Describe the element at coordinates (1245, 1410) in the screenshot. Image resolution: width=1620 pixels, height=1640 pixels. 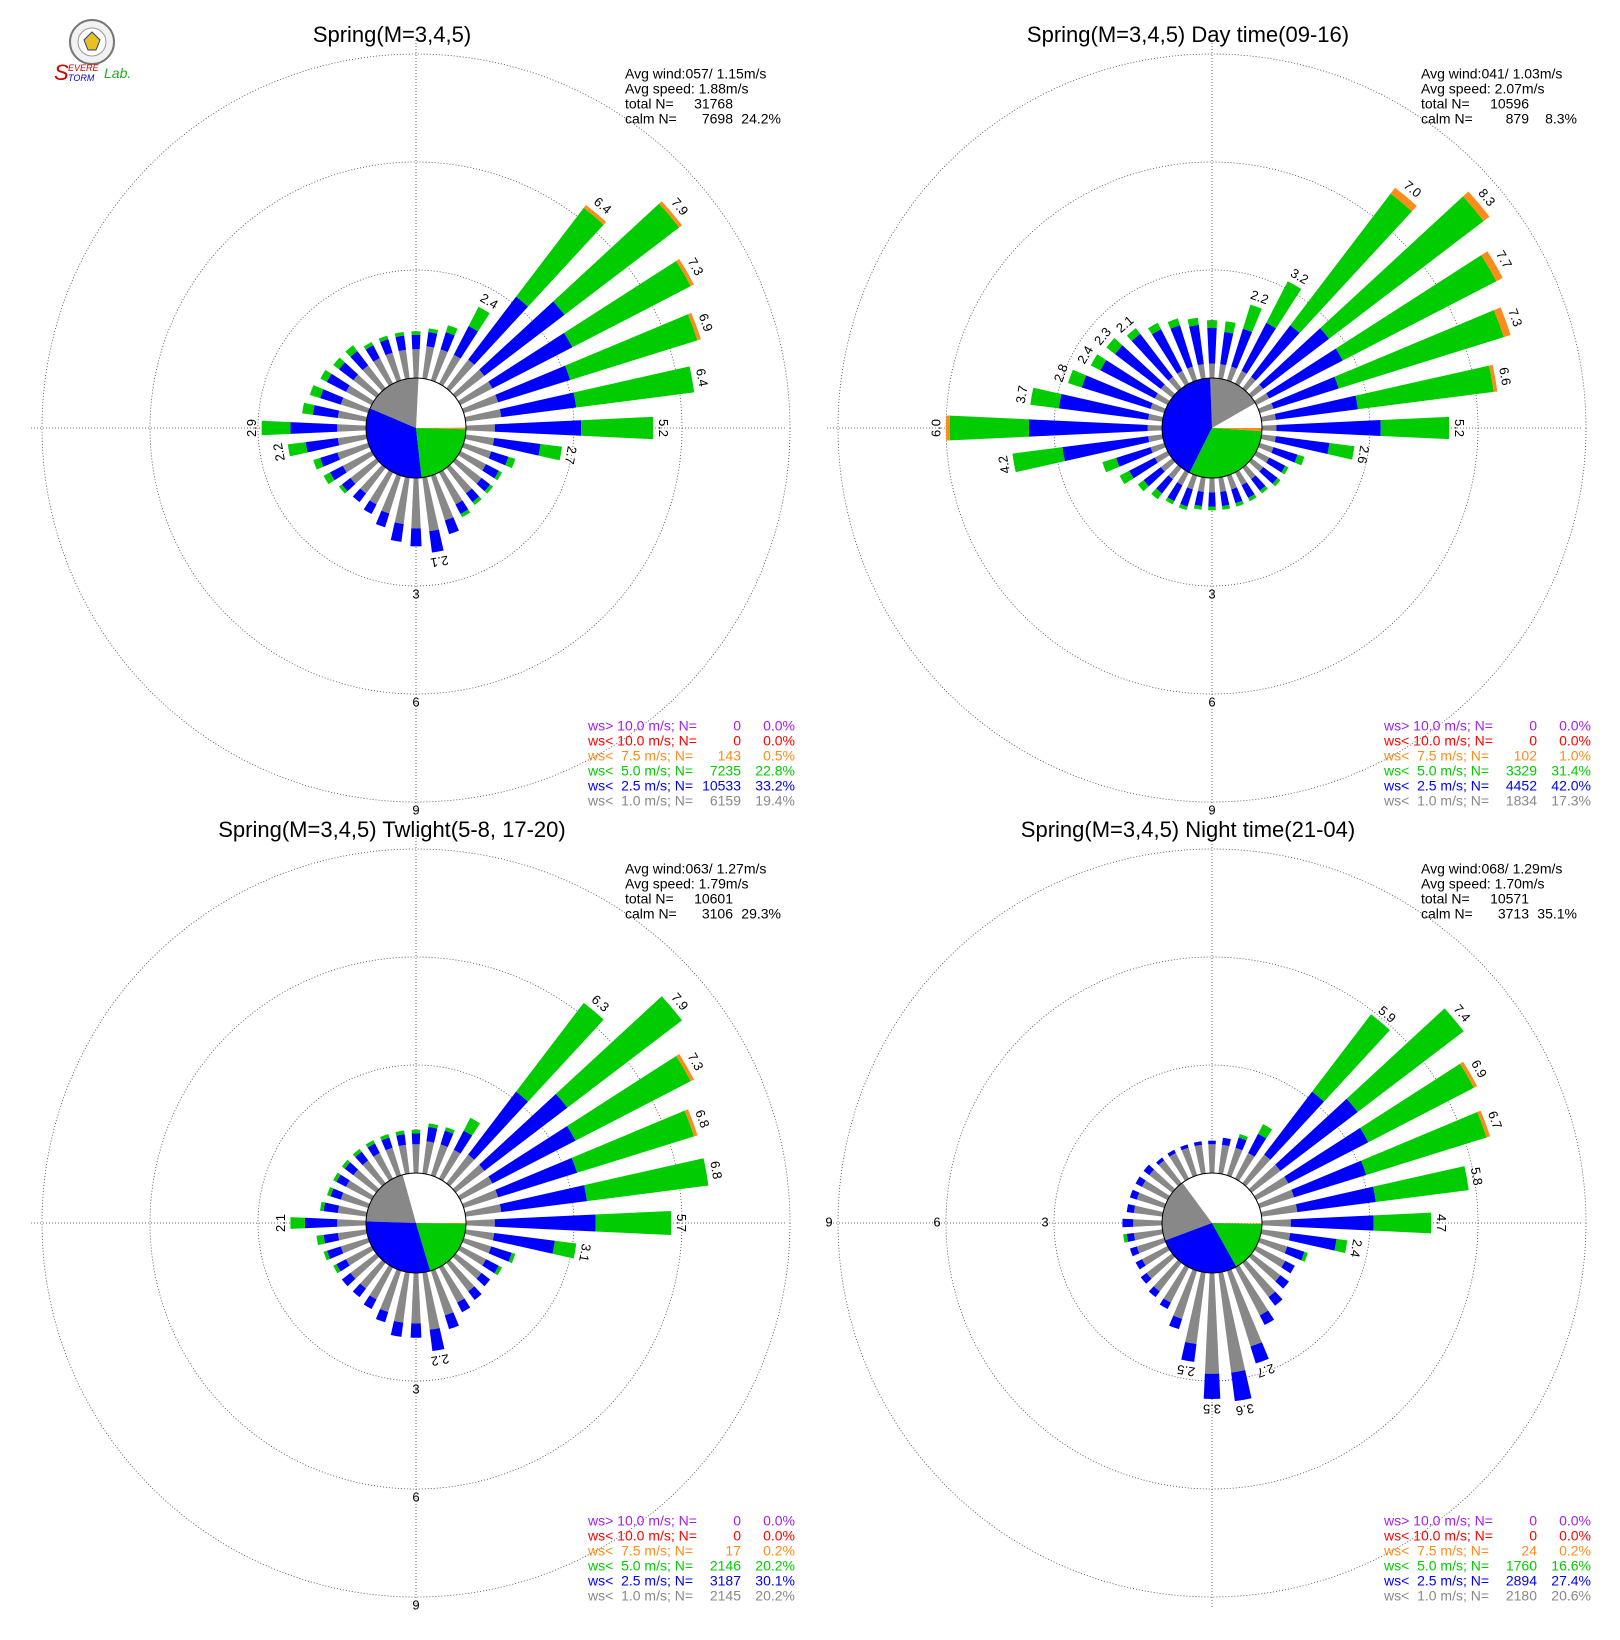
I see `bar-total-label: 3.6` at that location.